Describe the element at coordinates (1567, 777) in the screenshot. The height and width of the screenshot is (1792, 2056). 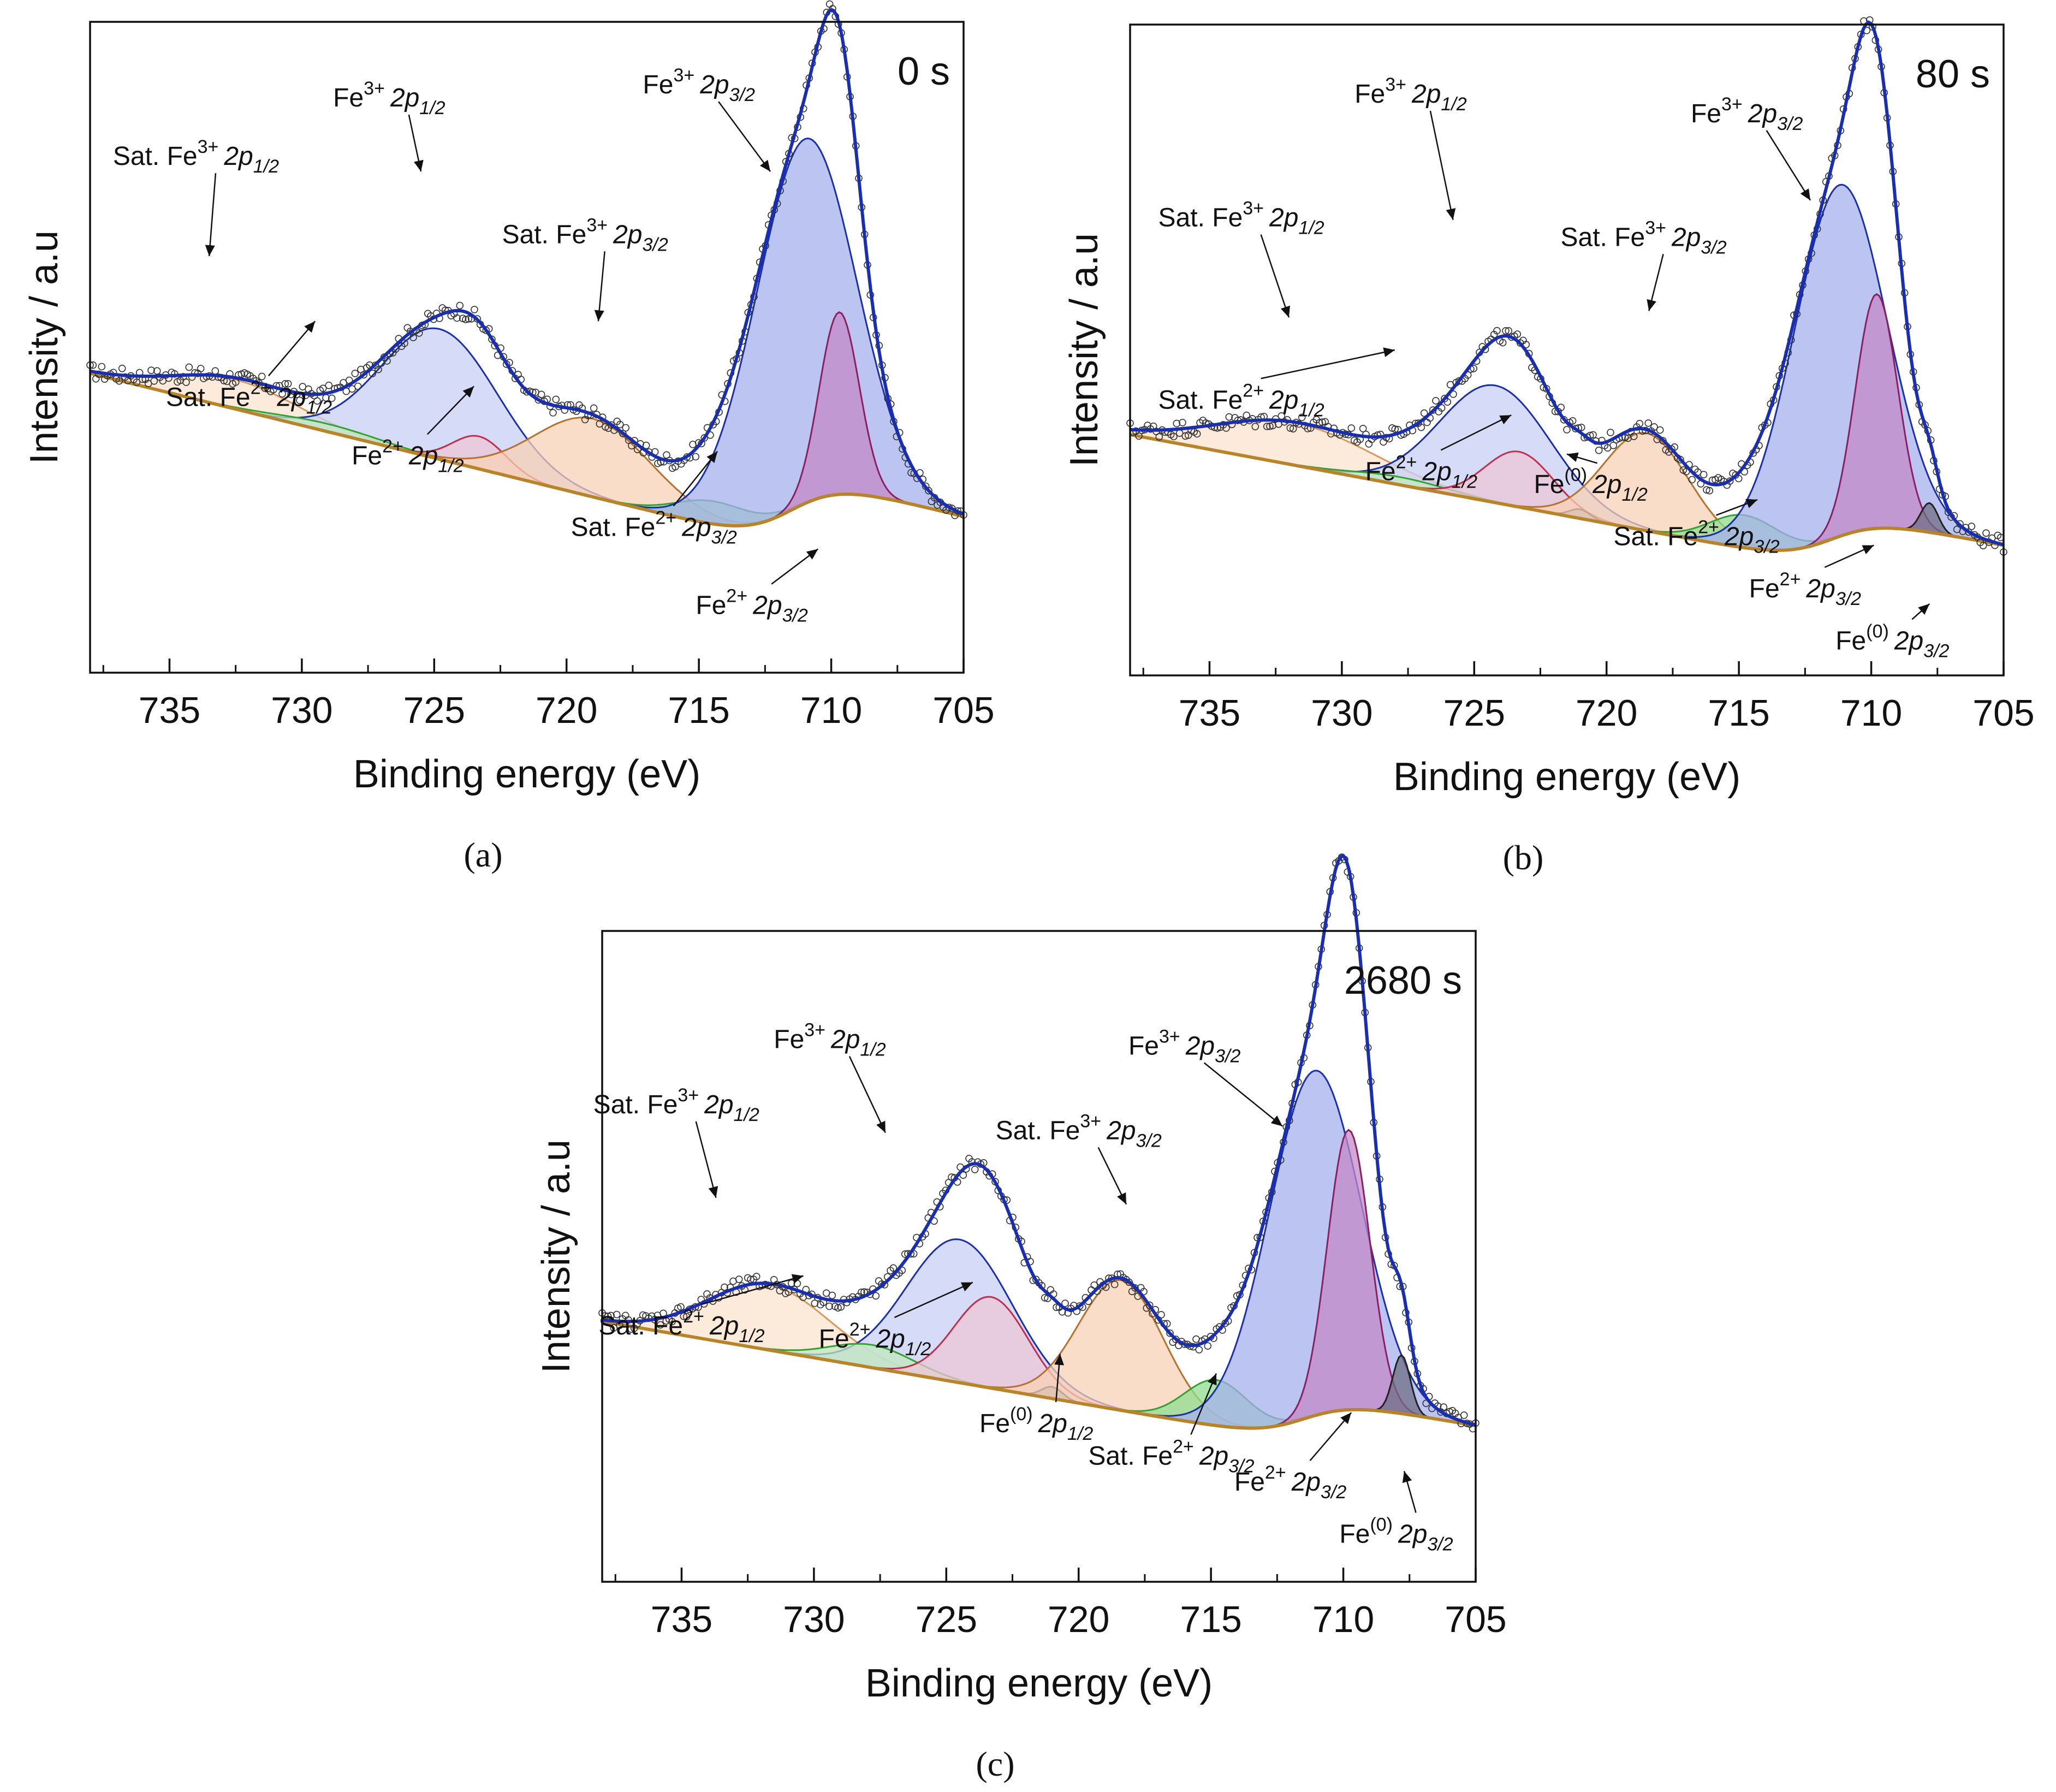
I see `x-axis-title: Binding energy (eV)` at that location.